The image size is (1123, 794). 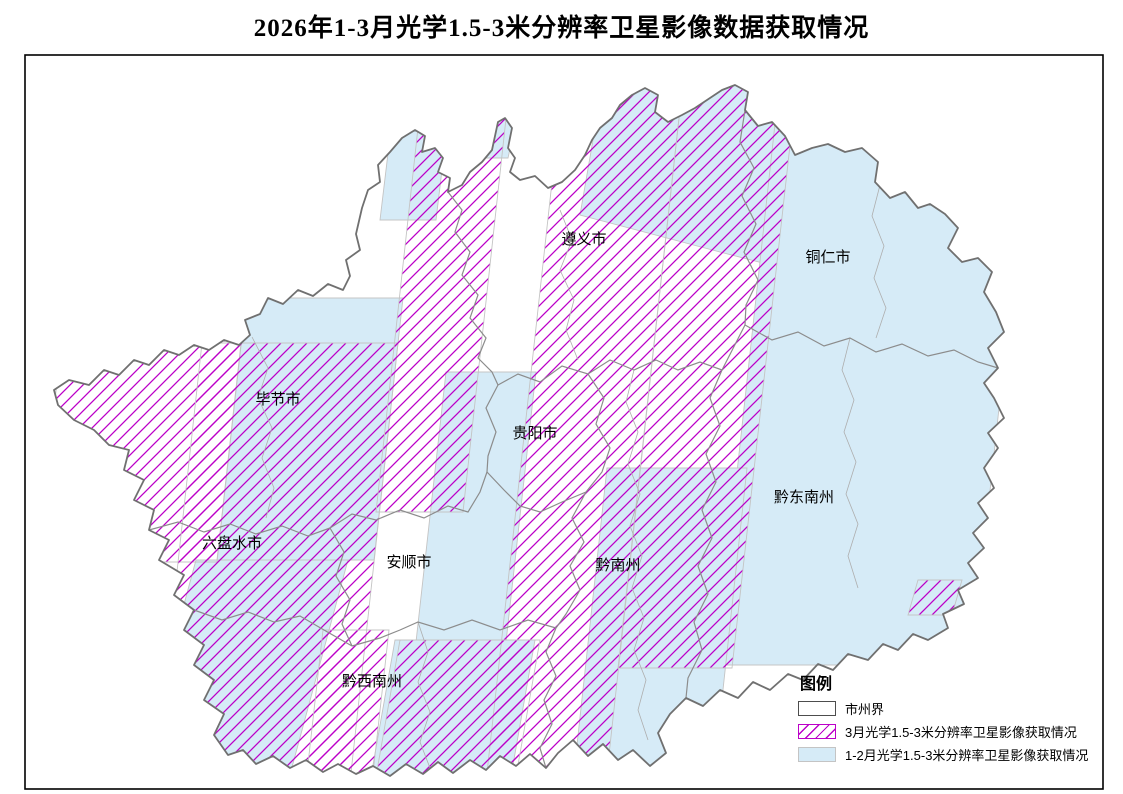 What do you see at coordinates (617, 565) in the screenshot?
I see `map-label-qiannan: 黔南州` at bounding box center [617, 565].